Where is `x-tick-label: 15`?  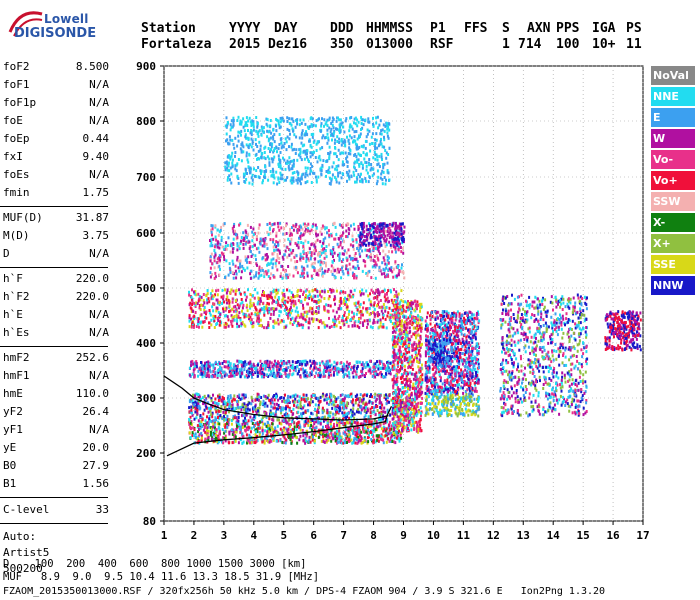 x-tick-label: 15 is located at coordinates (583, 535).